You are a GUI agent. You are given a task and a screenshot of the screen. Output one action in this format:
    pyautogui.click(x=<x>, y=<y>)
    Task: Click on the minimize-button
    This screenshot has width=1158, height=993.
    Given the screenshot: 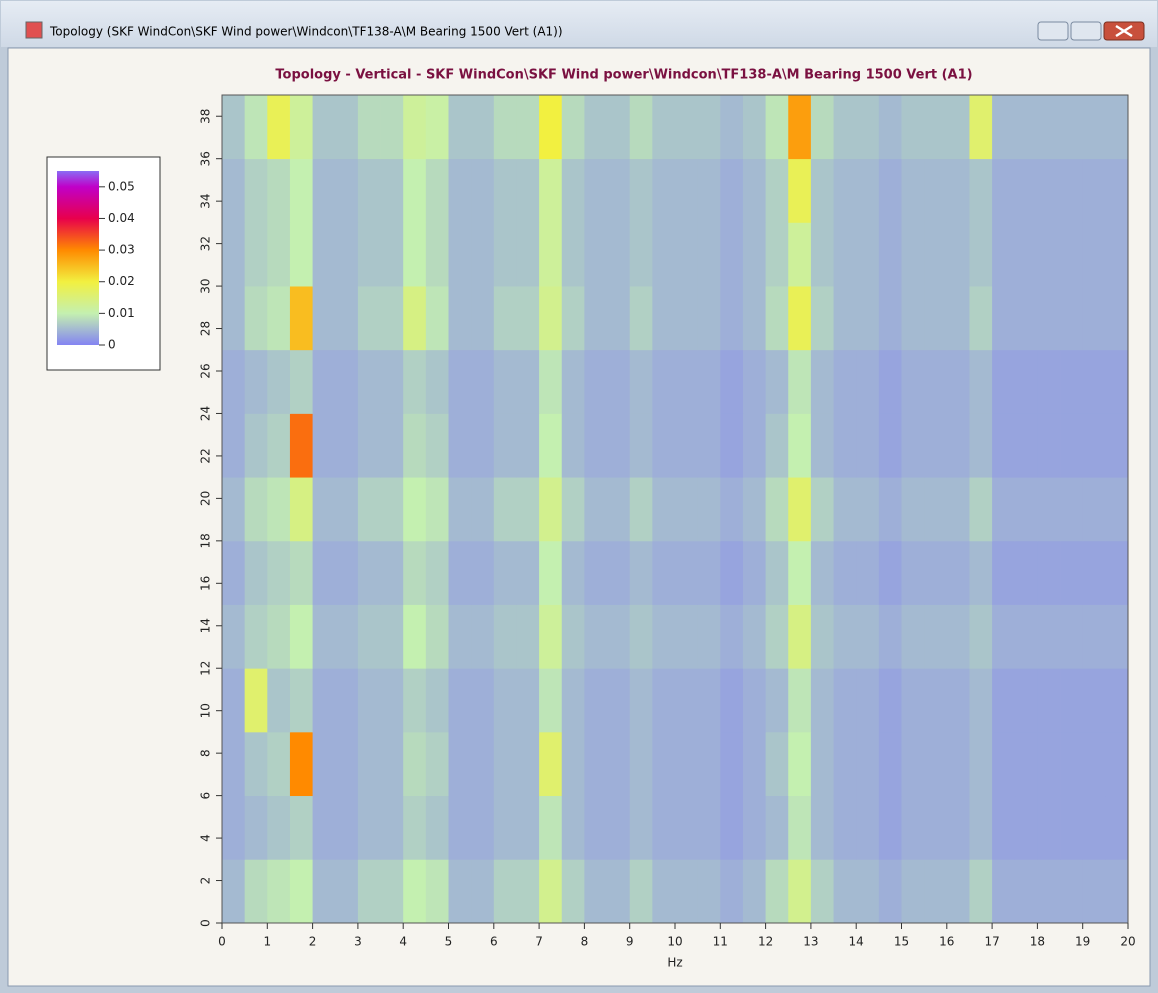 What is the action you would take?
    pyautogui.click(x=1053, y=31)
    